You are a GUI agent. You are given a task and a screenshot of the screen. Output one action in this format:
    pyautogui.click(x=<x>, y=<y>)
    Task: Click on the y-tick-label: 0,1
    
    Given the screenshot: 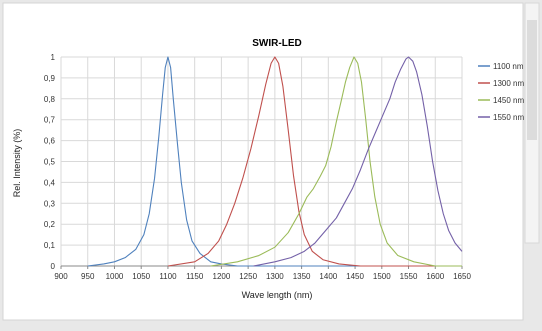 What is the action you would take?
    pyautogui.click(x=50, y=245)
    